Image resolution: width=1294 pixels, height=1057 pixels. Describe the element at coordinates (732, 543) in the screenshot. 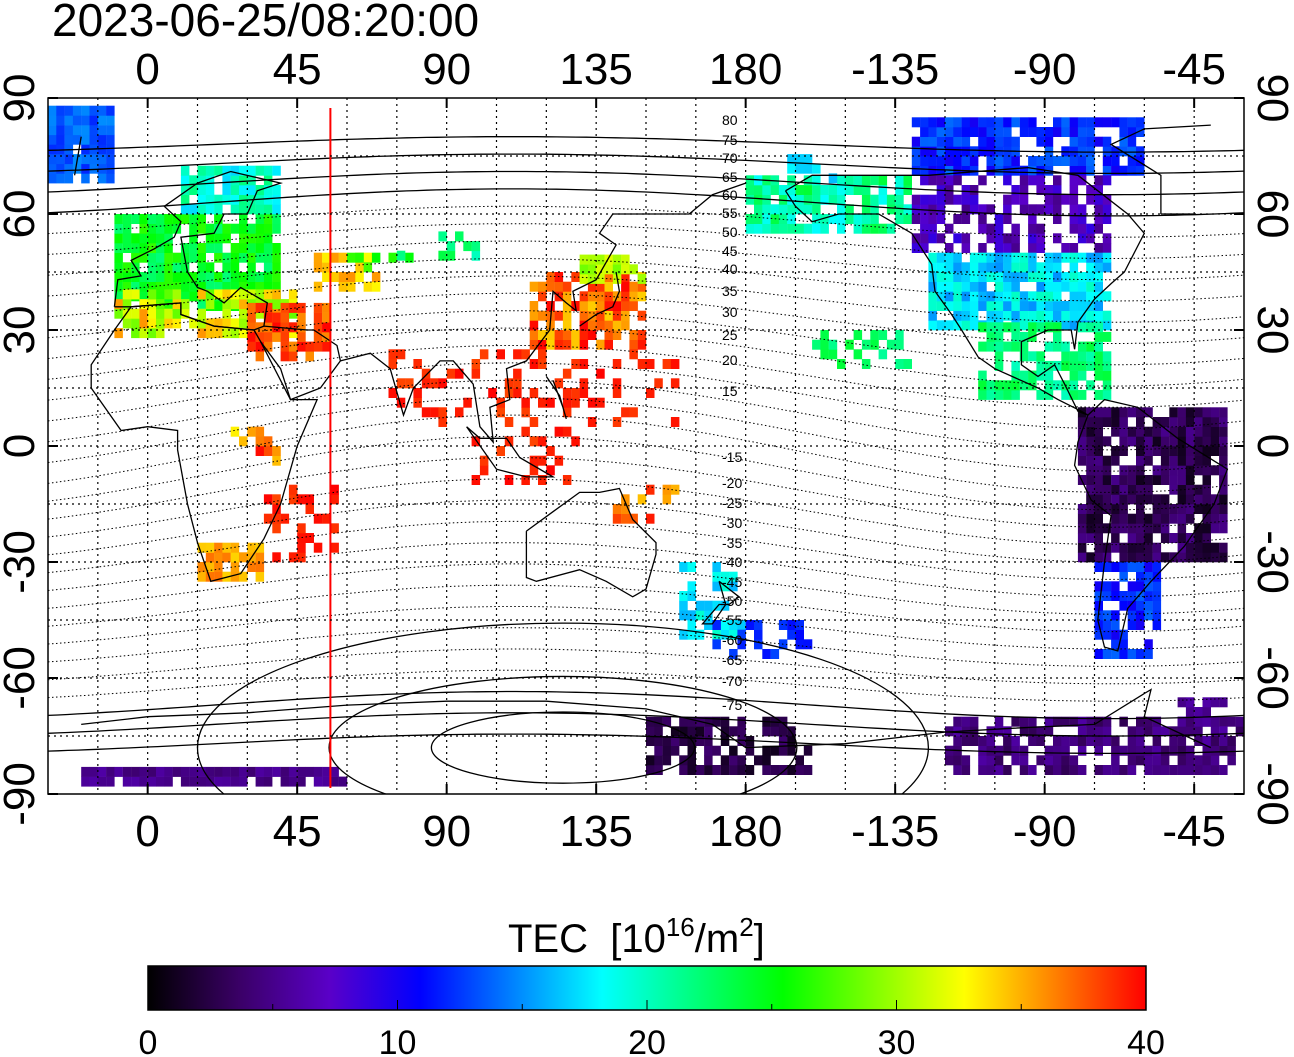

I see `contour-value-label: -35` at that location.